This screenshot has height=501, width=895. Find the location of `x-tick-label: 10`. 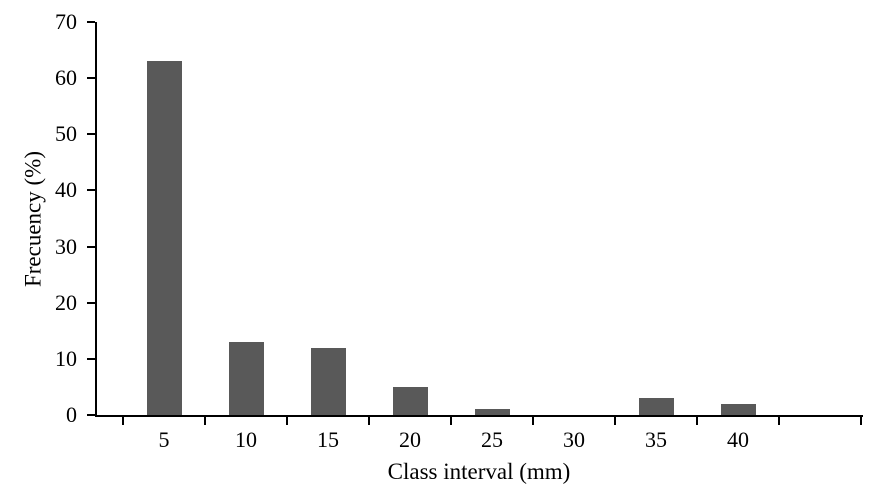

x-tick-label: 10 is located at coordinates (246, 439).